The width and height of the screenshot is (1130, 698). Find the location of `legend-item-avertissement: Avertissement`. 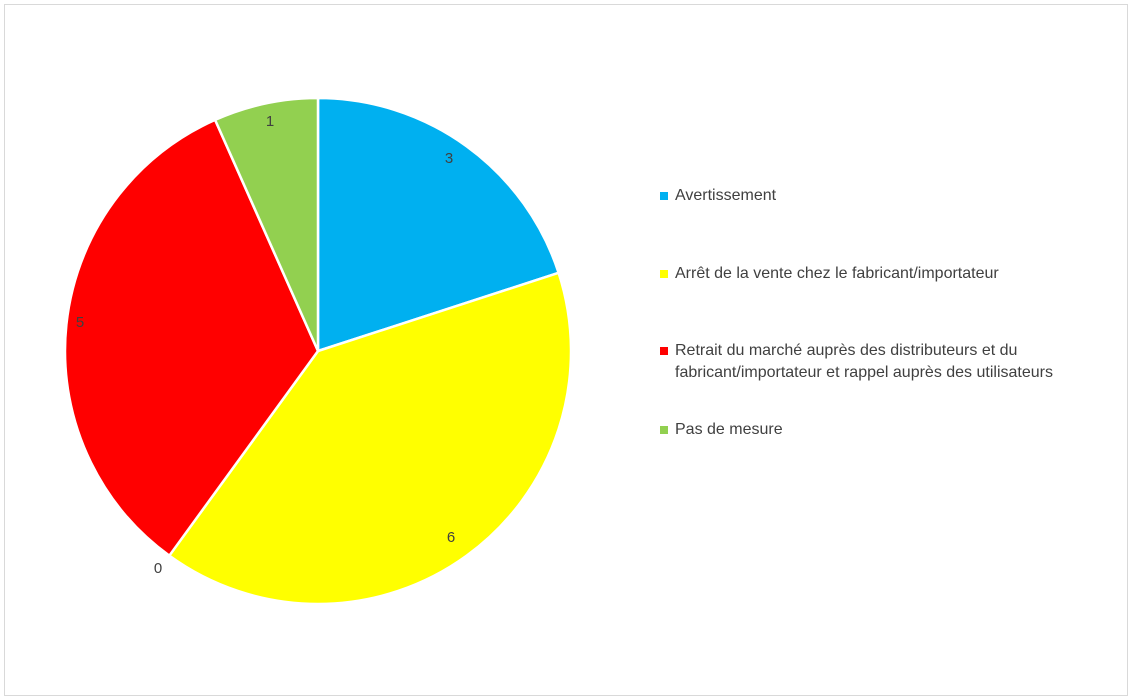

legend-item-avertissement: Avertissement is located at coordinates (895, 196).